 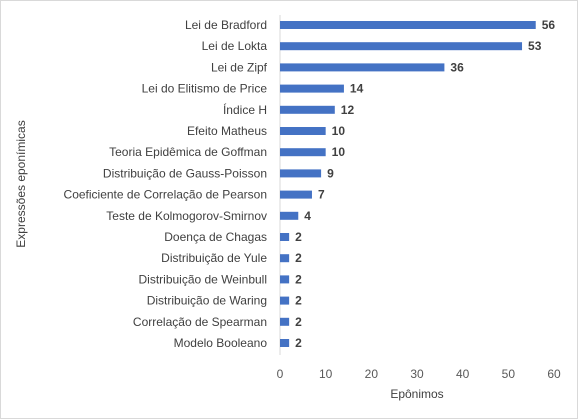 I want to click on category-label: Correlação de Spearman, so click(x=200, y=322).